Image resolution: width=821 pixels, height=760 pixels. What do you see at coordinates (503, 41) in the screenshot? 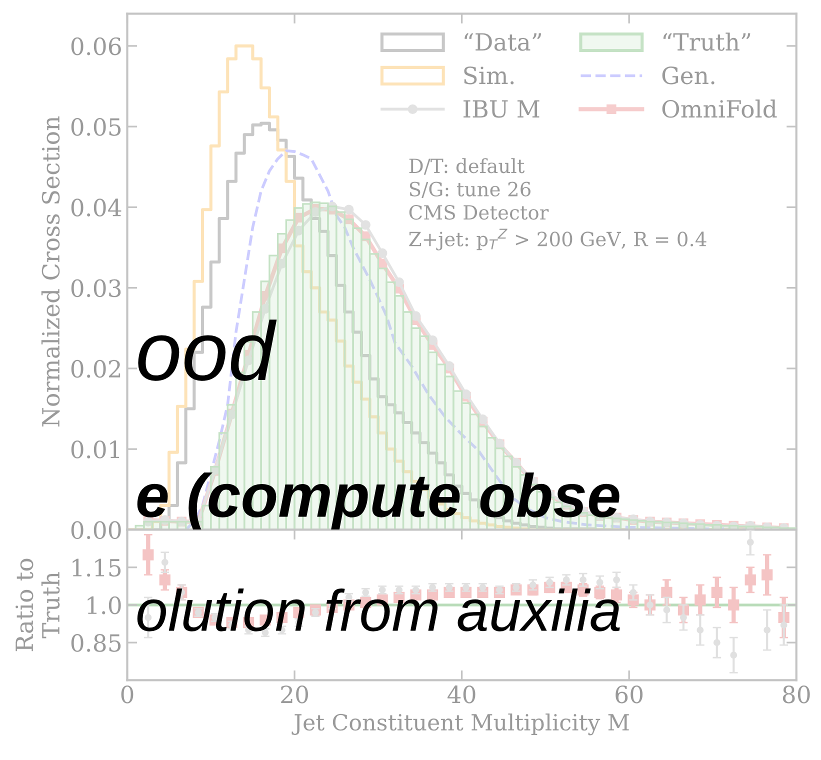
I see `legend-label: “Data”` at bounding box center [503, 41].